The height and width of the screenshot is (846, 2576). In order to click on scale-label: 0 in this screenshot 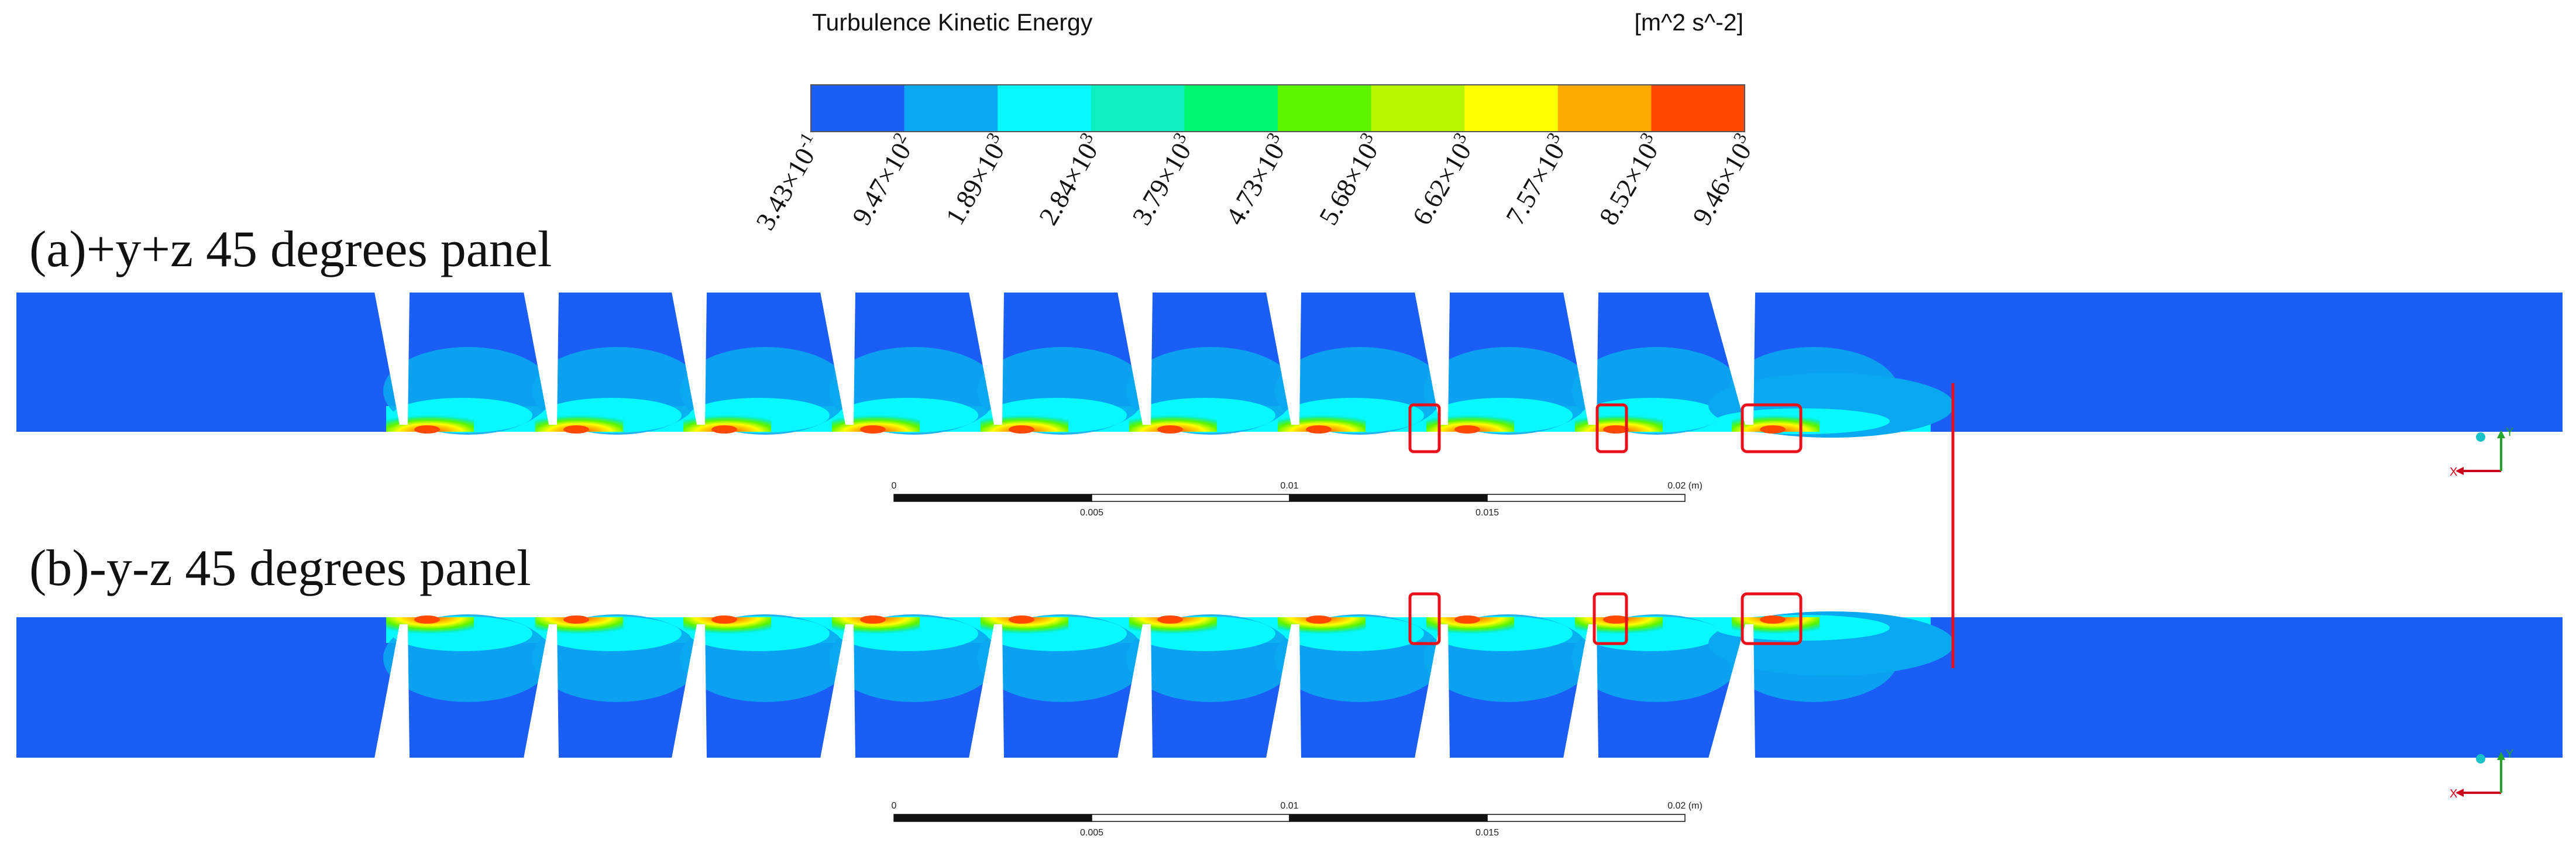, I will do `click(895, 486)`.